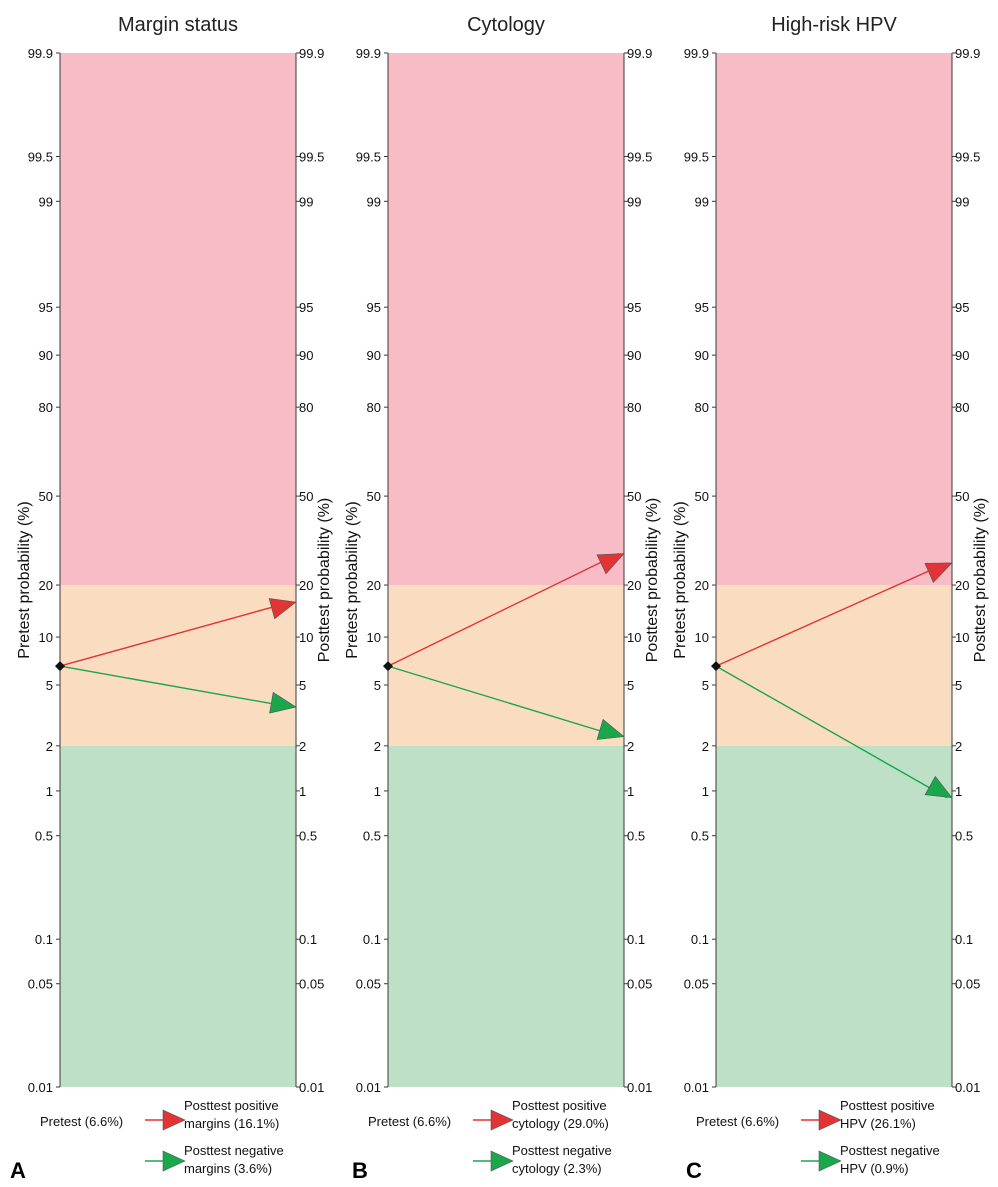  Describe the element at coordinates (967, 157) in the screenshot. I see `right-tick-label: 99.5` at that location.